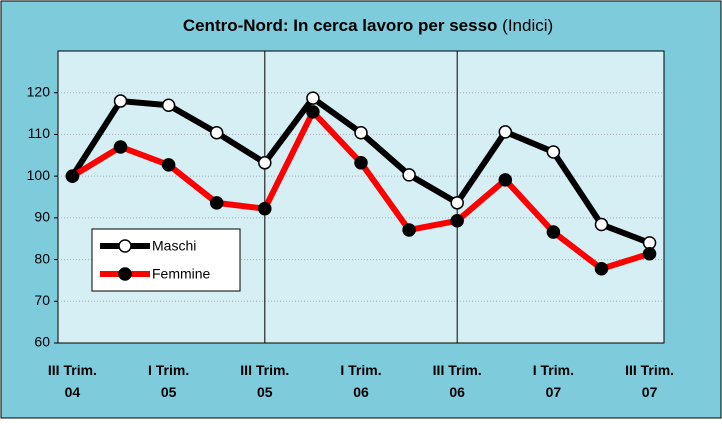 The height and width of the screenshot is (424, 722). What do you see at coordinates (39, 133) in the screenshot?
I see `y-tick-label: 110` at bounding box center [39, 133].